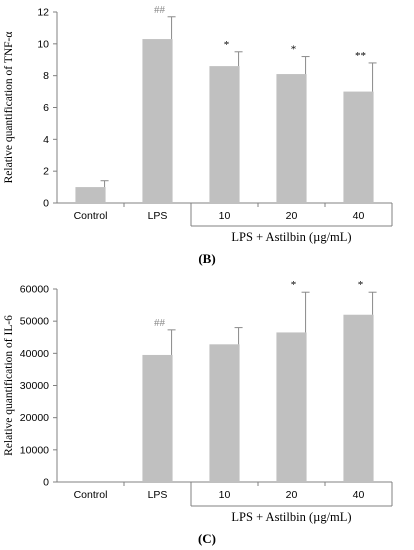  What do you see at coordinates (43, 44) in the screenshot?
I see `y-tick-label: 10` at bounding box center [43, 44].